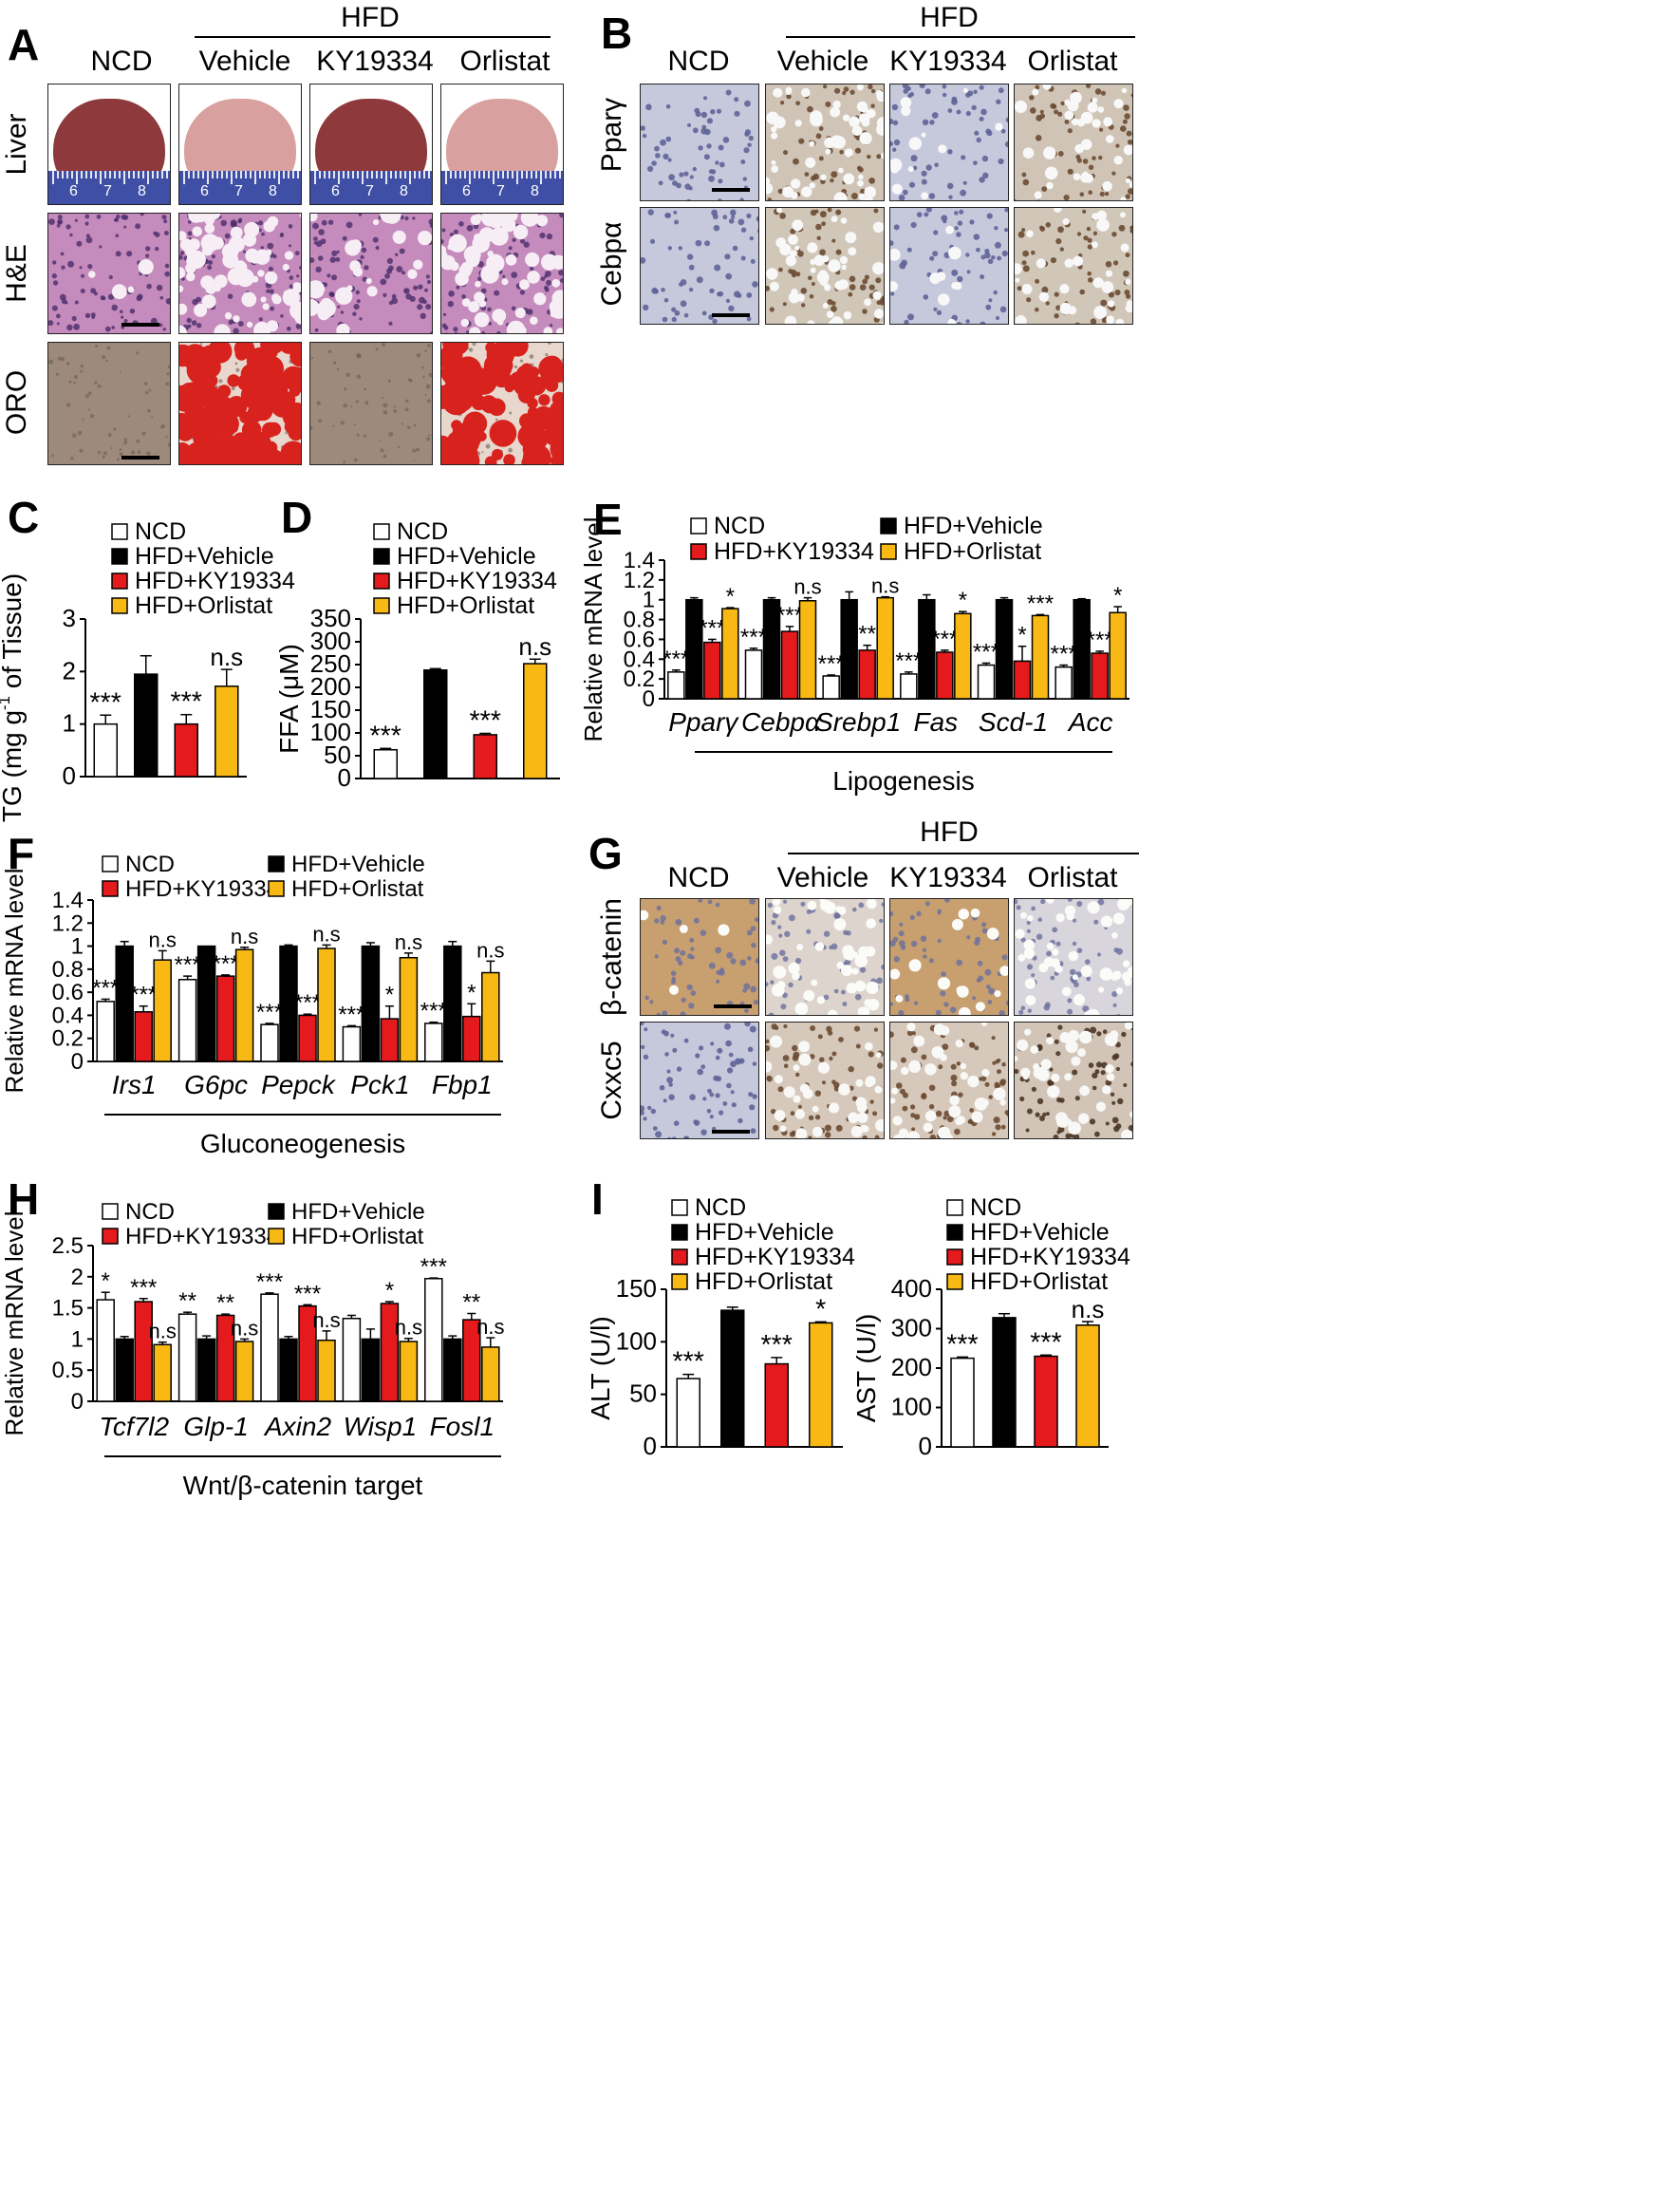  Describe the element at coordinates (500, 191) in the screenshot. I see `ruler-number: 7` at that location.